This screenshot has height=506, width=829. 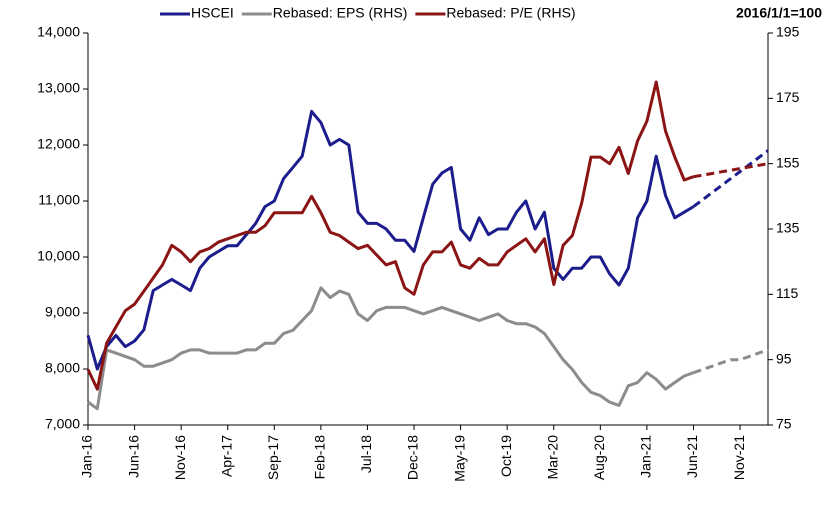 I want to click on x-tick-label: Apr-17, so click(x=226, y=456).